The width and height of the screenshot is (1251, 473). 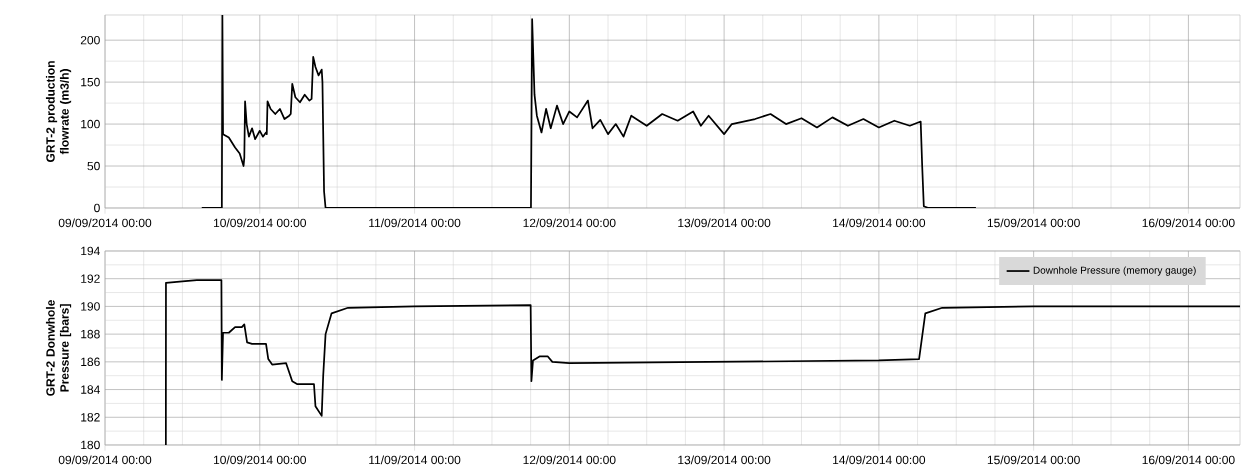 What do you see at coordinates (1114, 271) in the screenshot?
I see `legend-label: Downhole Pressure (memory gauge)` at bounding box center [1114, 271].